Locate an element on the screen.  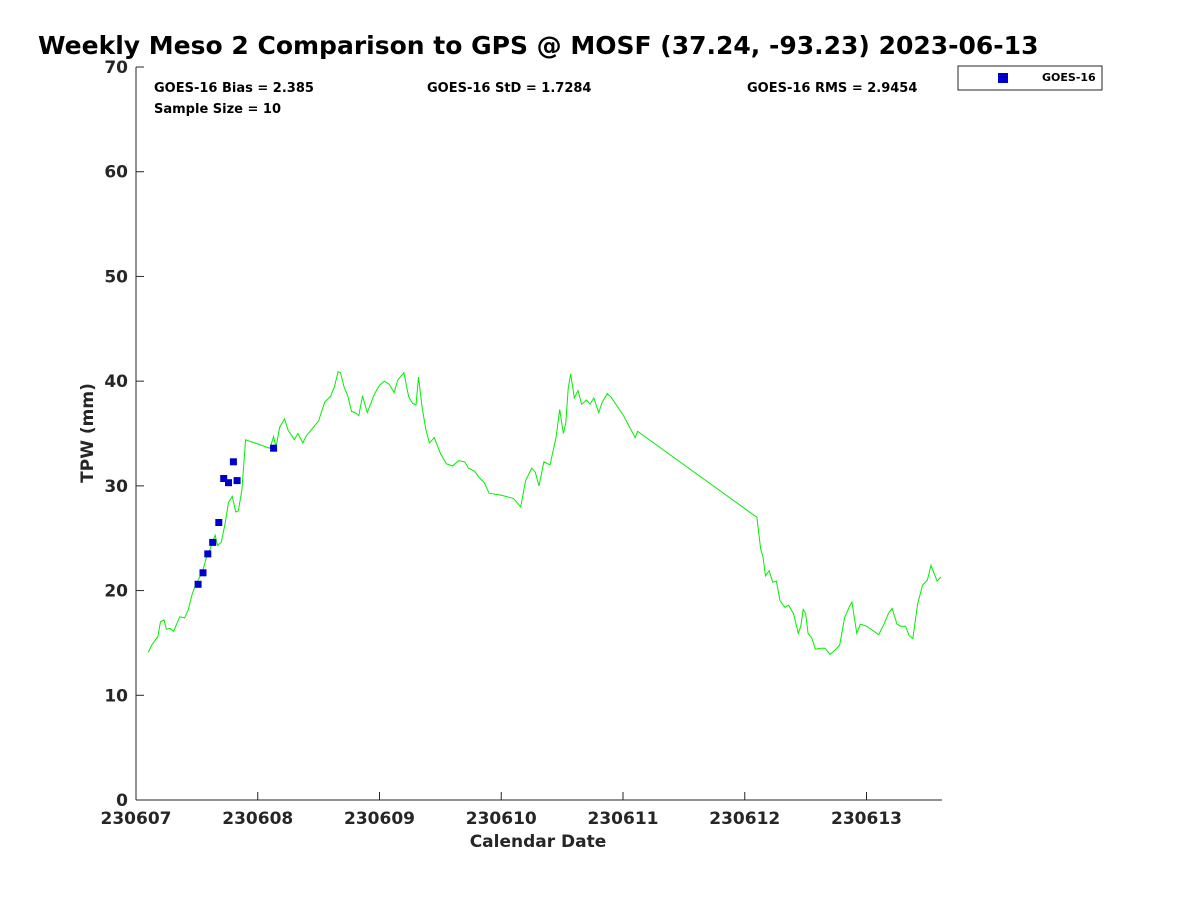
y-tick-label: 30 is located at coordinates (116, 487).